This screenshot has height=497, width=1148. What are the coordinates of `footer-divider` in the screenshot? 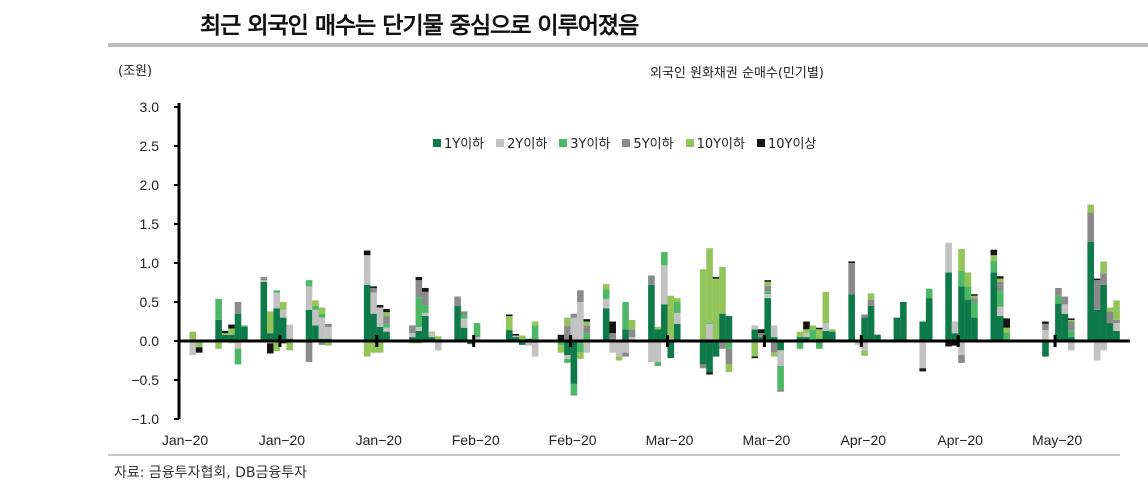 It's located at (614, 455).